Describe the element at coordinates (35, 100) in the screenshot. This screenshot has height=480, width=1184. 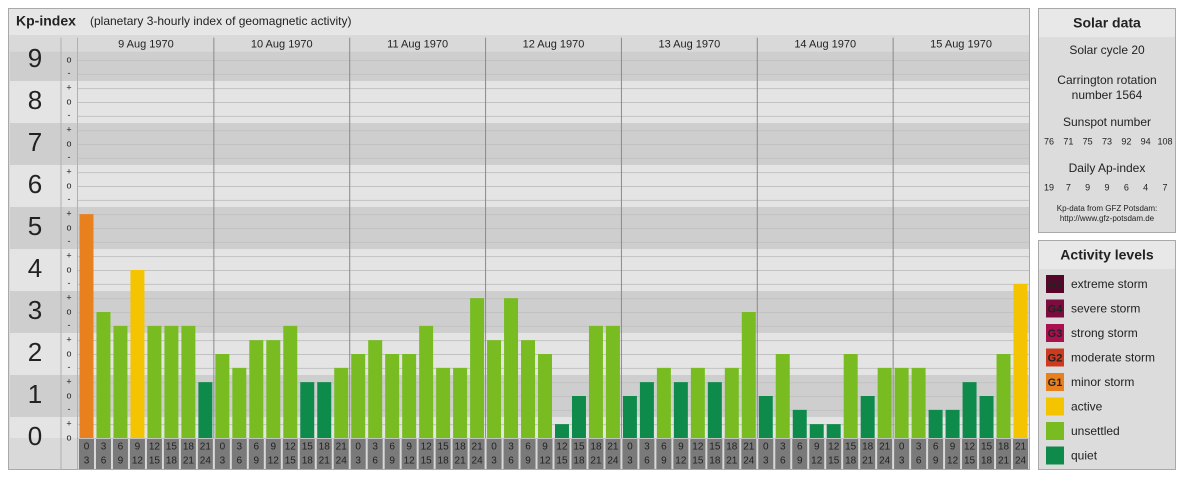
I see `y-tick-label: 8` at that location.